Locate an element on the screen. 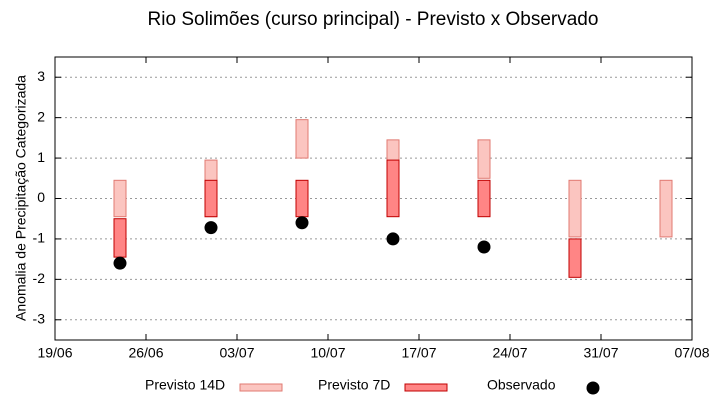 This screenshot has height=400, width=720. x-tick-label: 24/07 is located at coordinates (509, 353).